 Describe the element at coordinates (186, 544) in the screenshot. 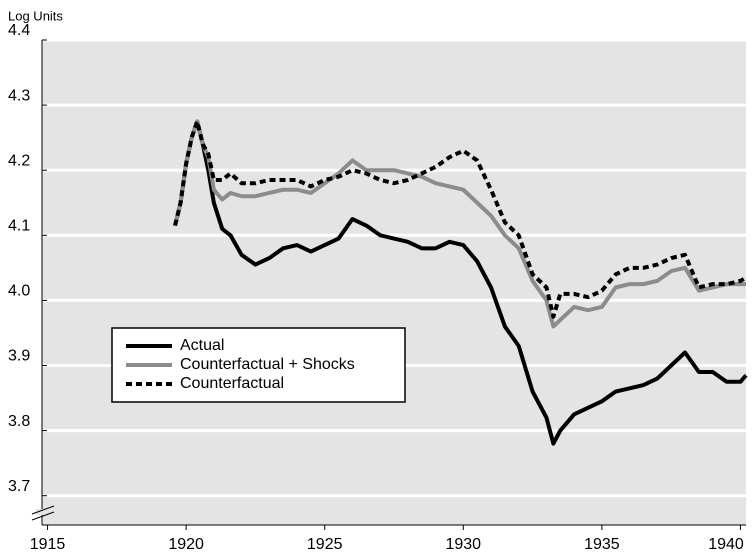

I see `x-tick-label: 1920` at that location.